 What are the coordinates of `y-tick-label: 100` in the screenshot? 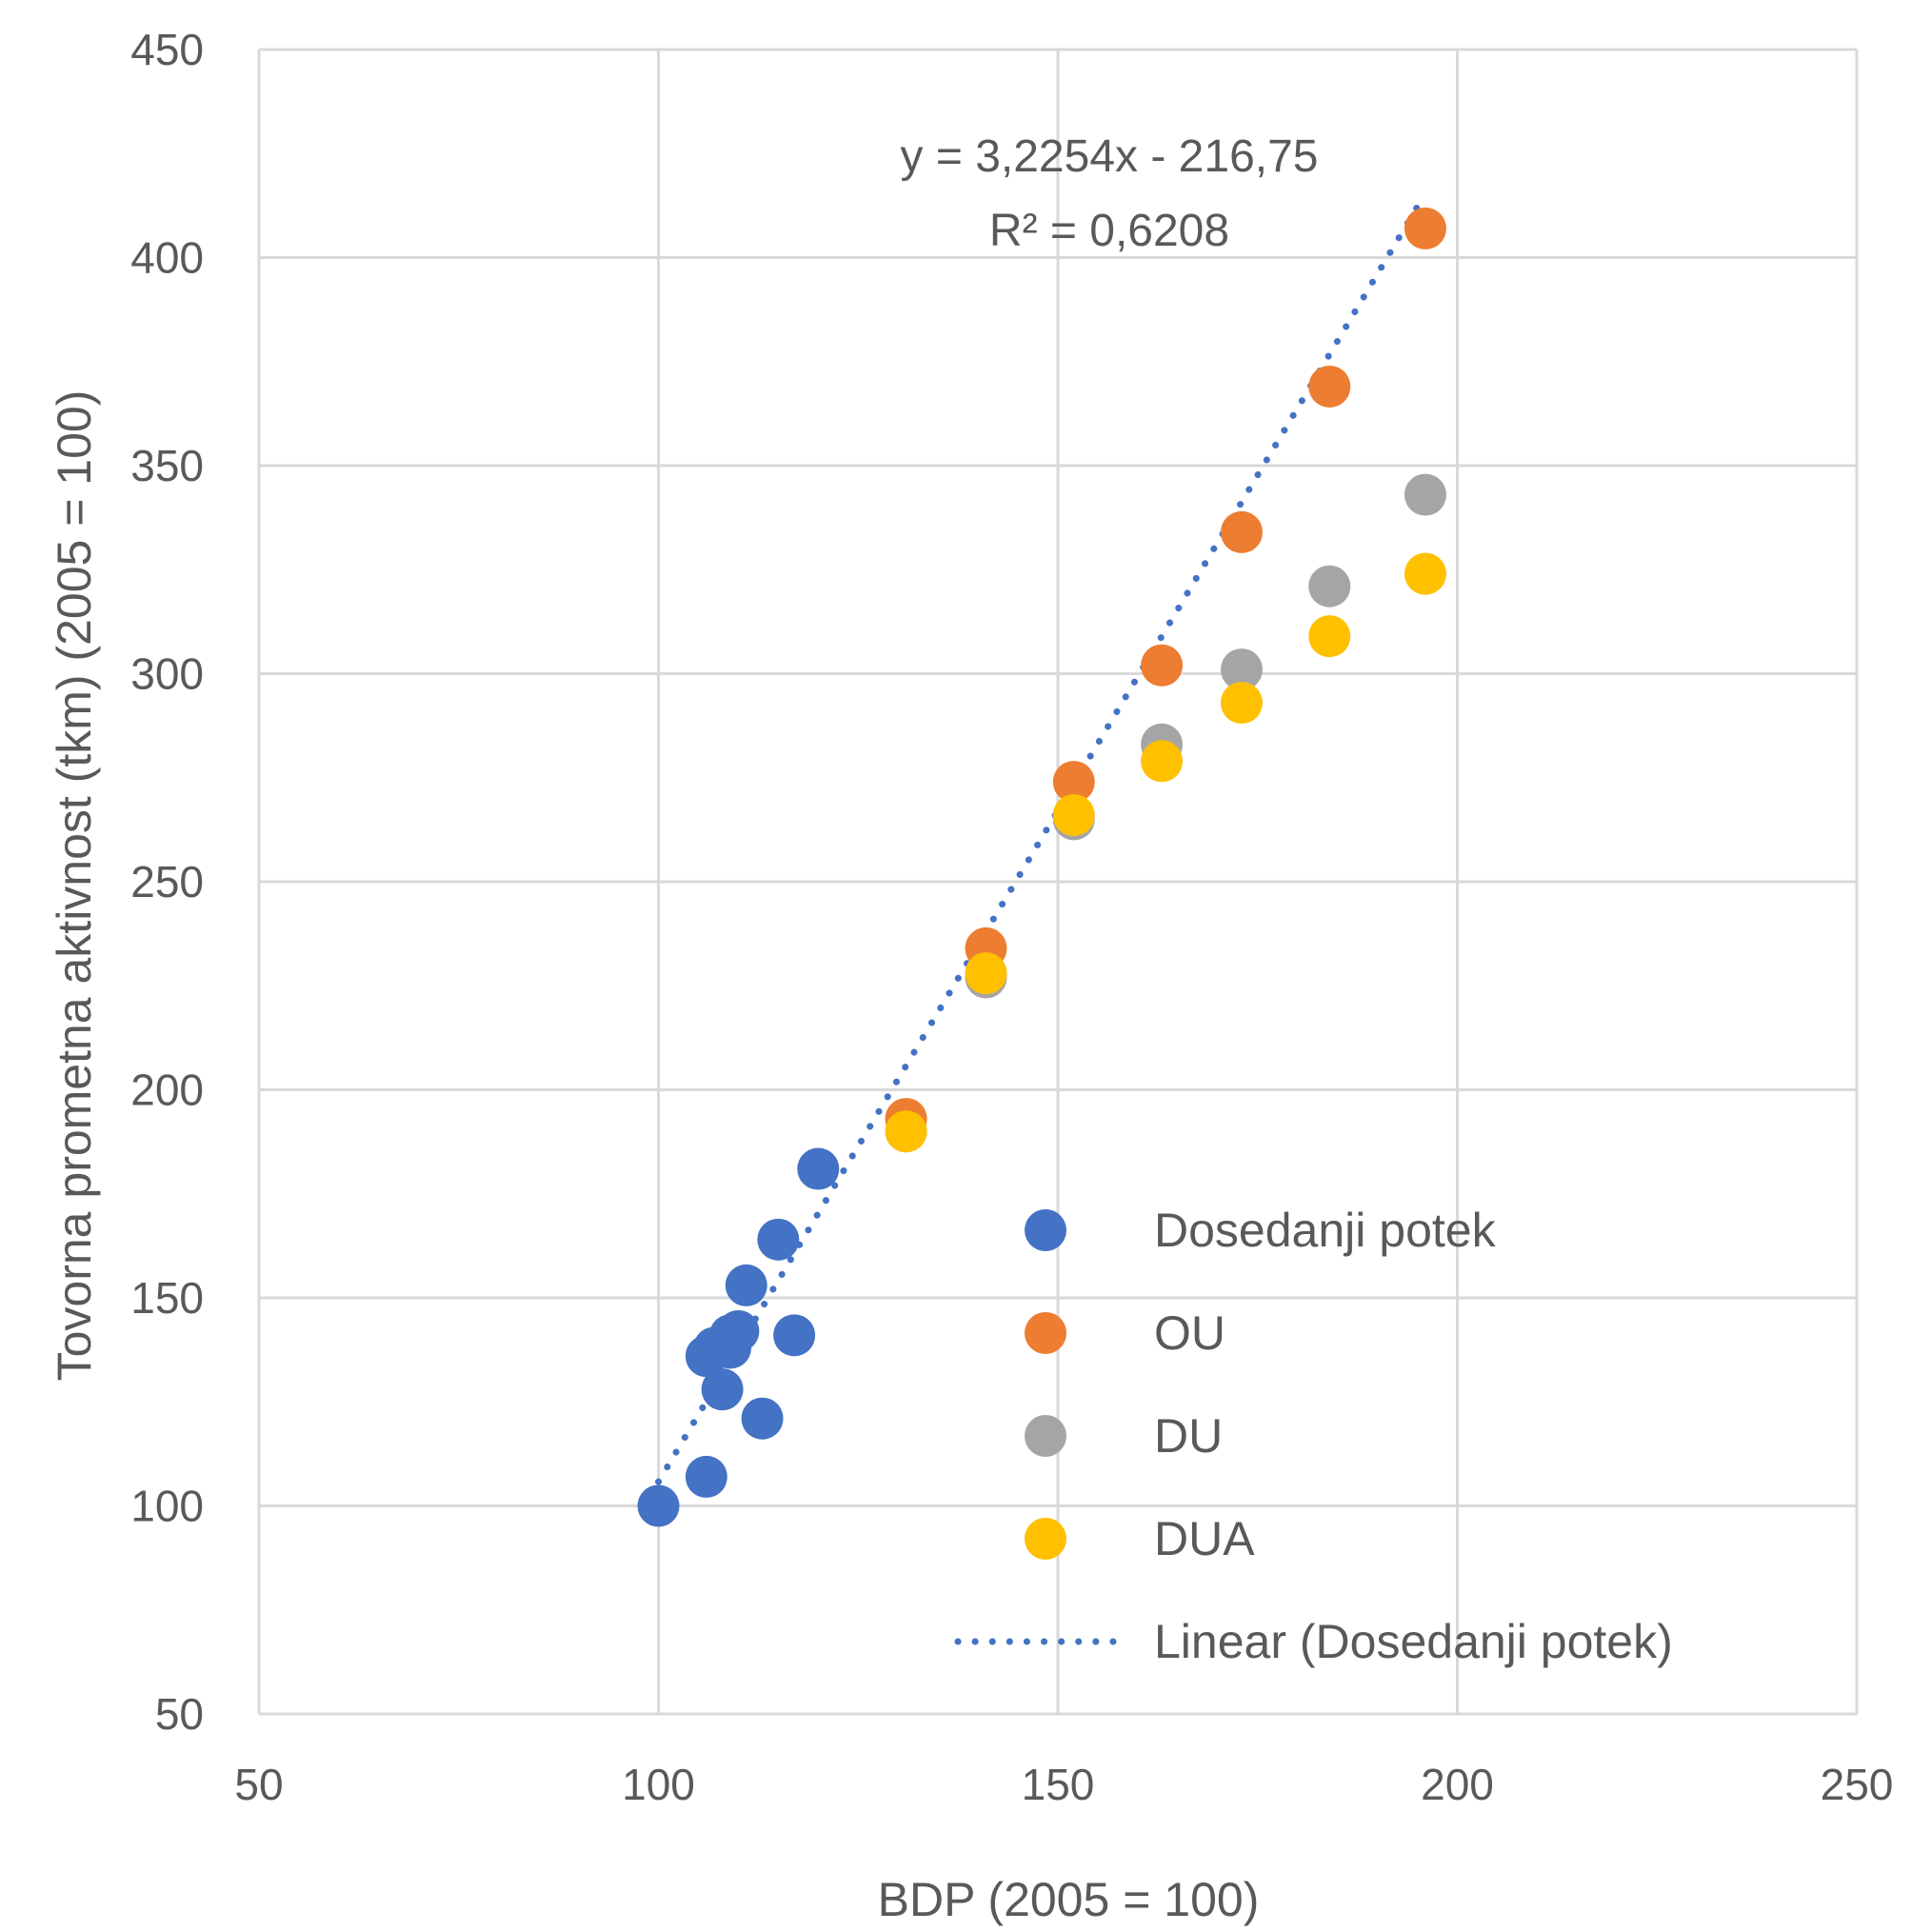 It's located at (167, 1506).